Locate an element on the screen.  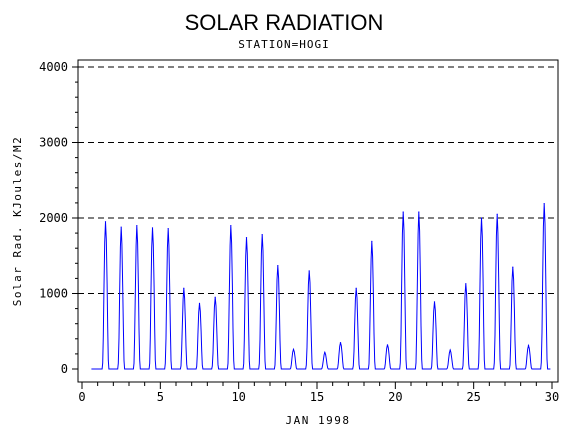
y-tick-label: 1000 is located at coordinates (53, 294).